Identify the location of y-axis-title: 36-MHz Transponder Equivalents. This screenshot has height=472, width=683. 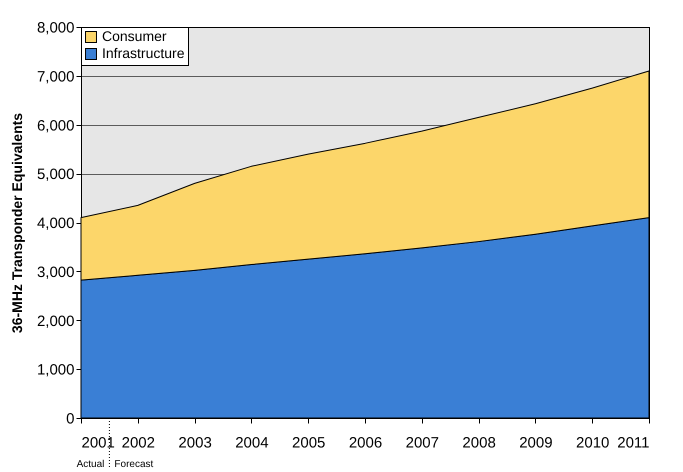
(16, 223).